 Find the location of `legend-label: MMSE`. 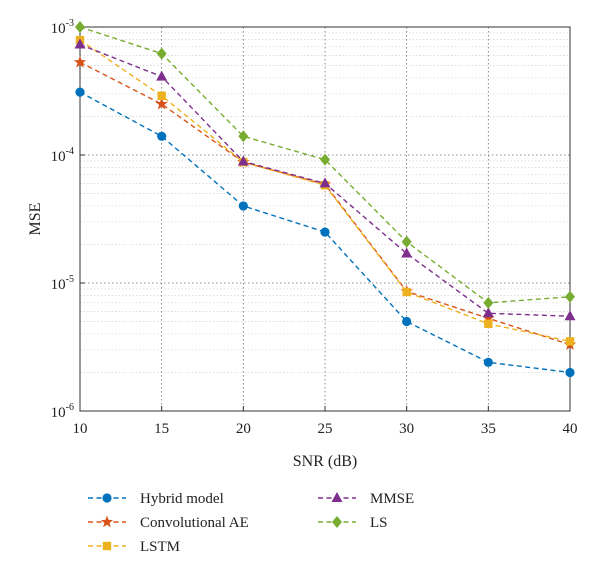

legend-label: MMSE is located at coordinates (392, 499).